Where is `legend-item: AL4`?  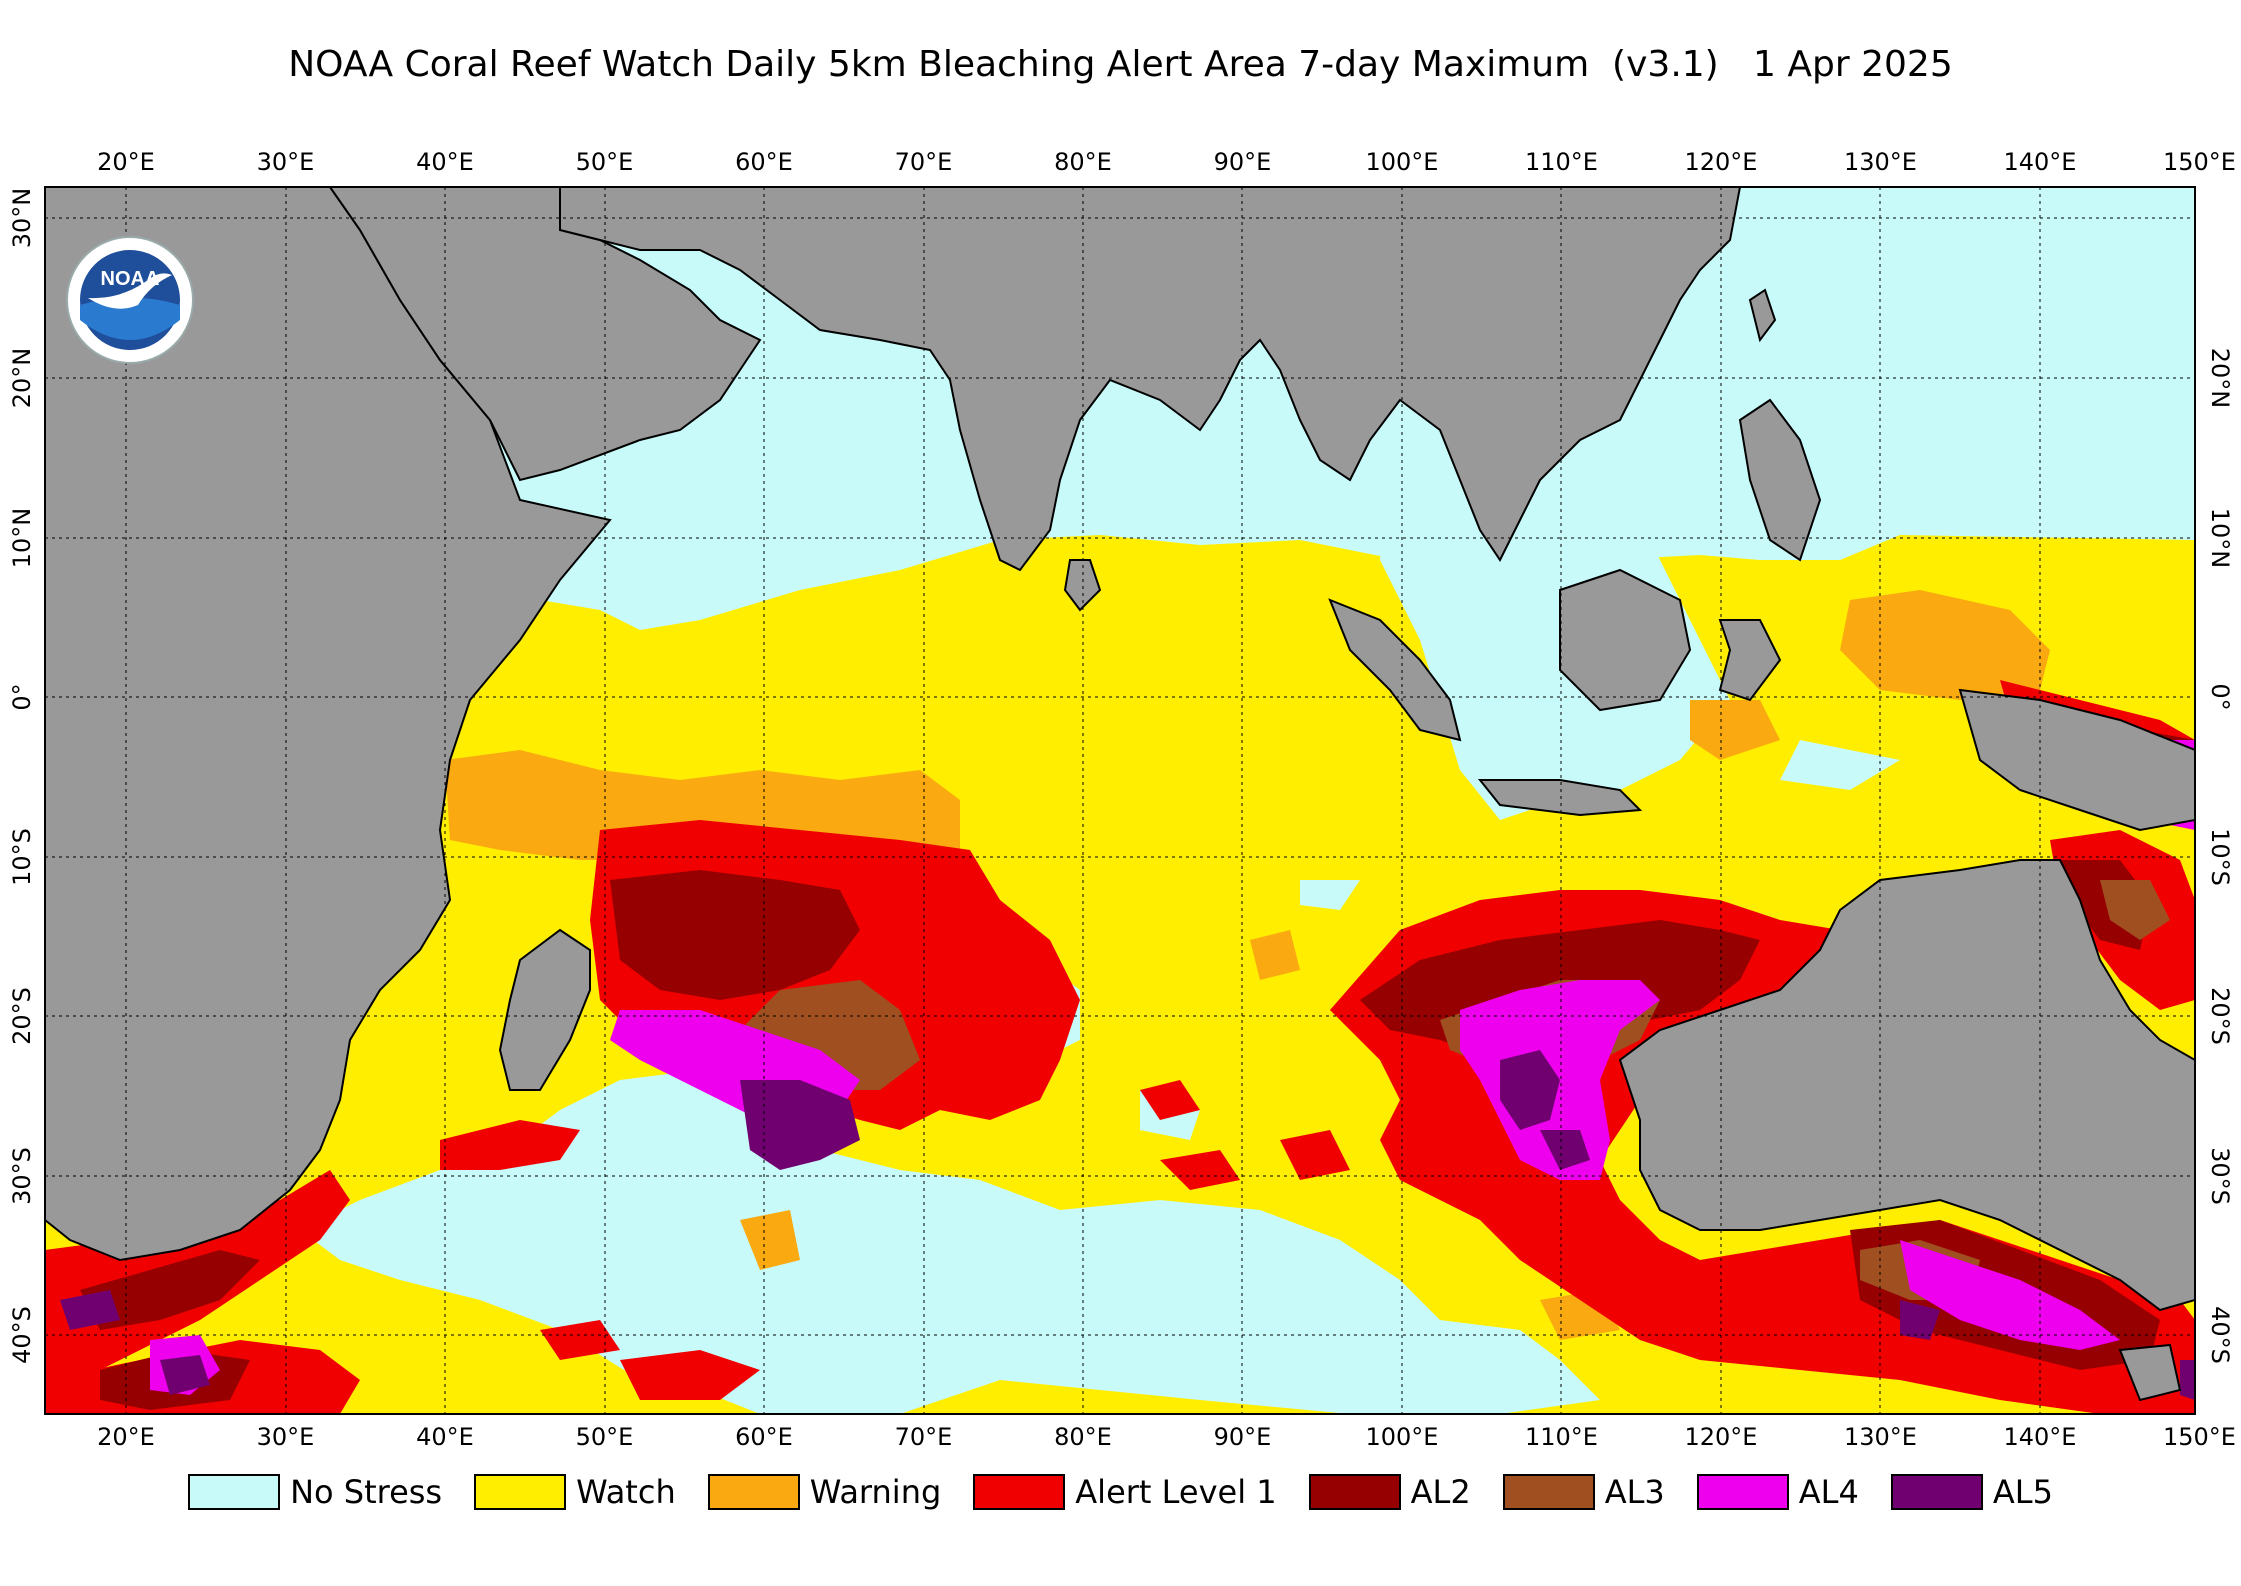 legend-item: AL4 is located at coordinates (1777, 1492).